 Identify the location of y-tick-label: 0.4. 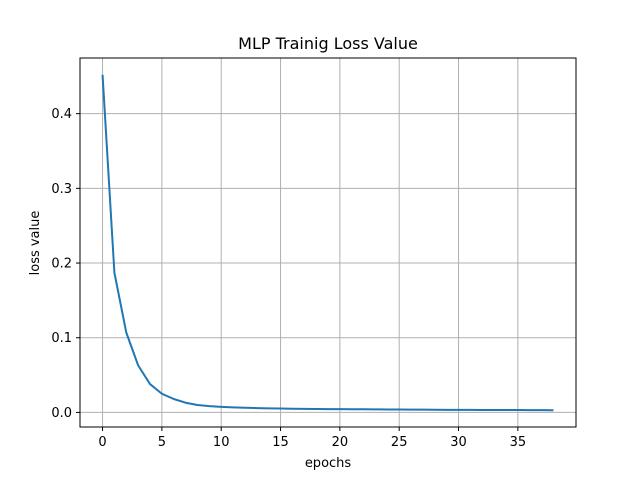
(61, 114).